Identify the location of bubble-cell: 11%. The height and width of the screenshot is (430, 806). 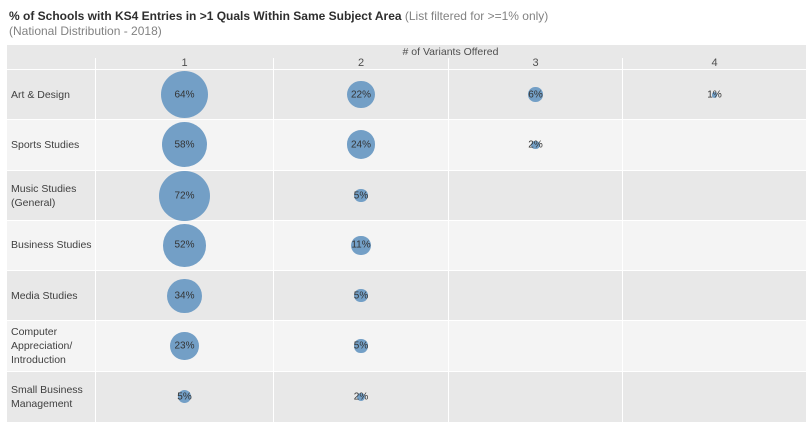
(360, 245).